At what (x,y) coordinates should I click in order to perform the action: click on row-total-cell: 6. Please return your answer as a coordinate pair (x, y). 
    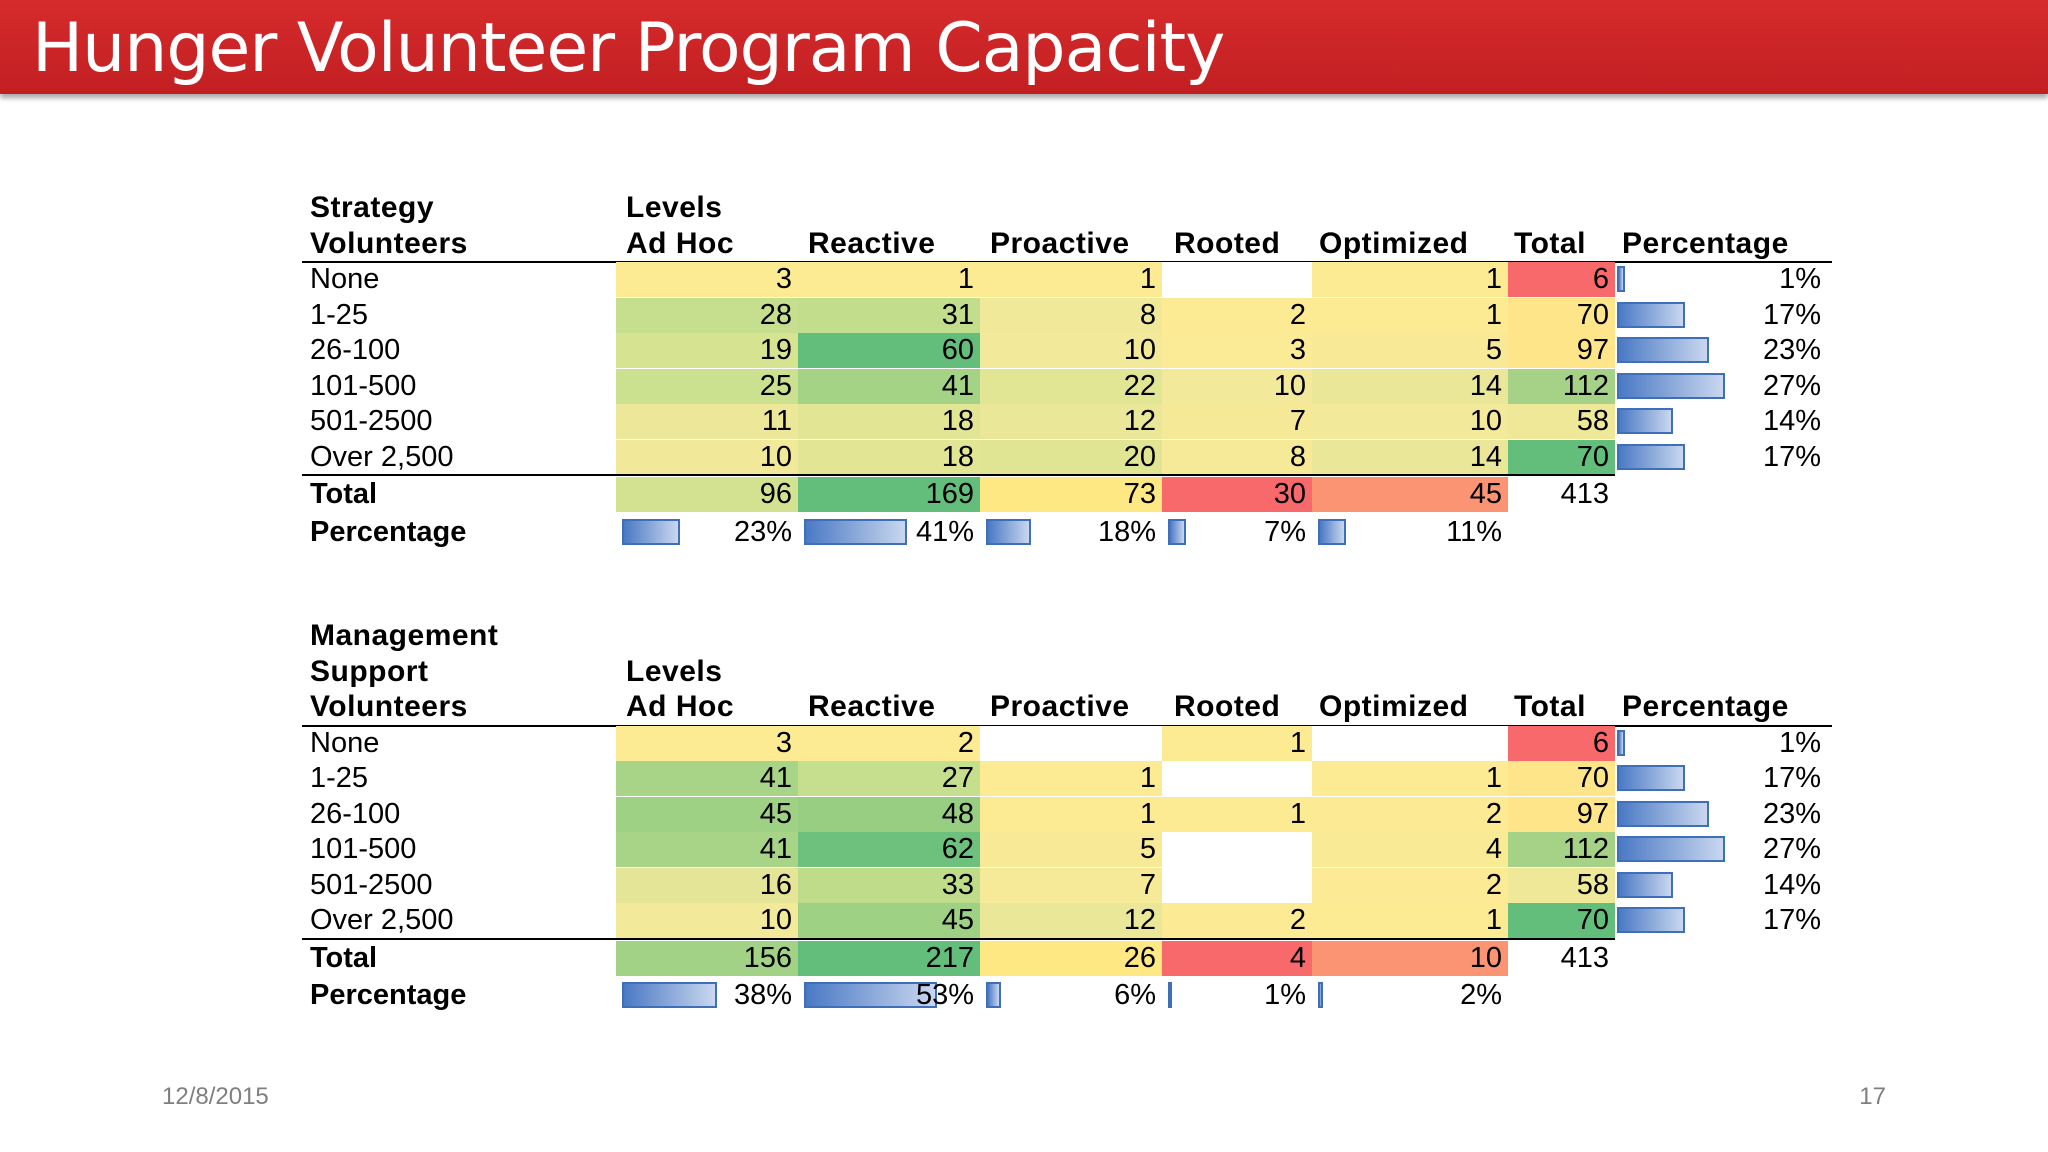
    Looking at the image, I should click on (1561, 743).